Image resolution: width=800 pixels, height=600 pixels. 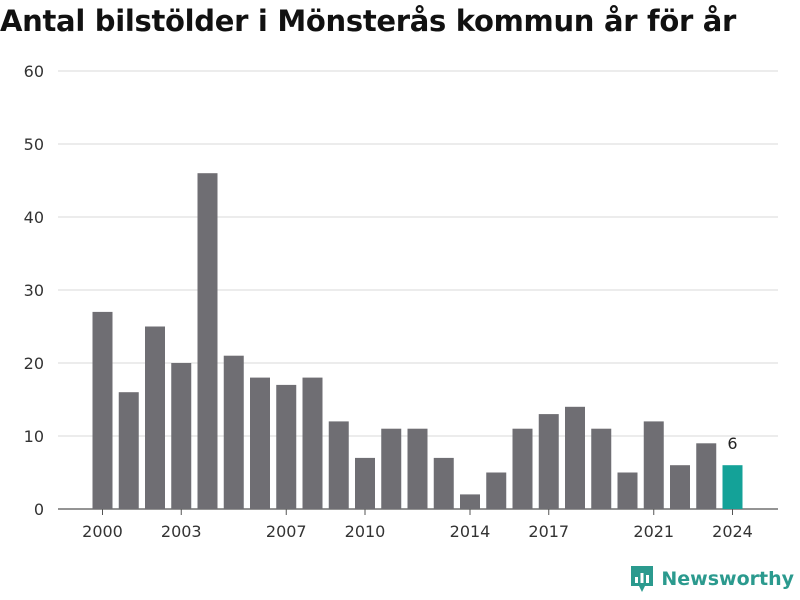 What do you see at coordinates (706, 476) in the screenshot?
I see `bar-2023` at bounding box center [706, 476].